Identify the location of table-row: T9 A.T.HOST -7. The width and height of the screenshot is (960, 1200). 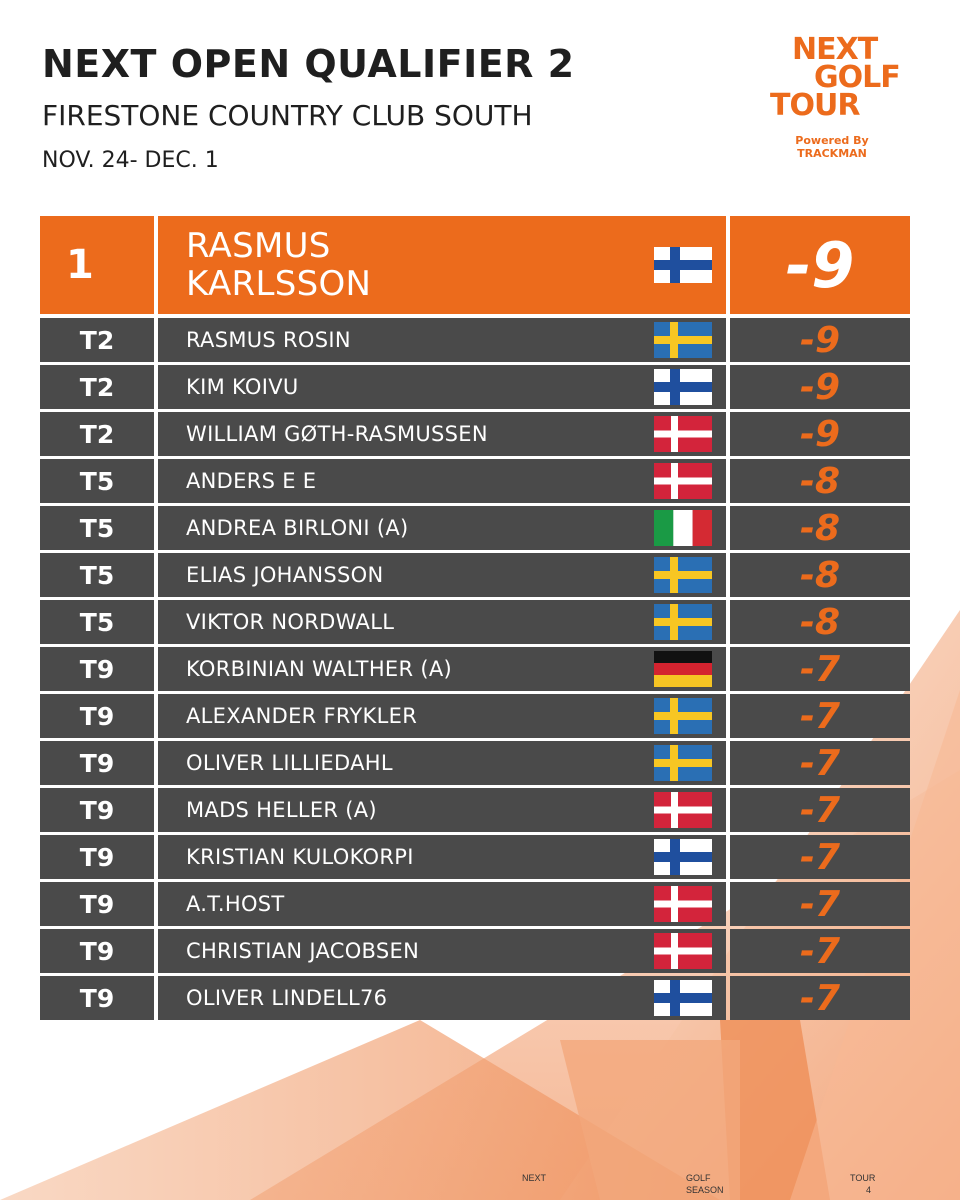
(475, 904).